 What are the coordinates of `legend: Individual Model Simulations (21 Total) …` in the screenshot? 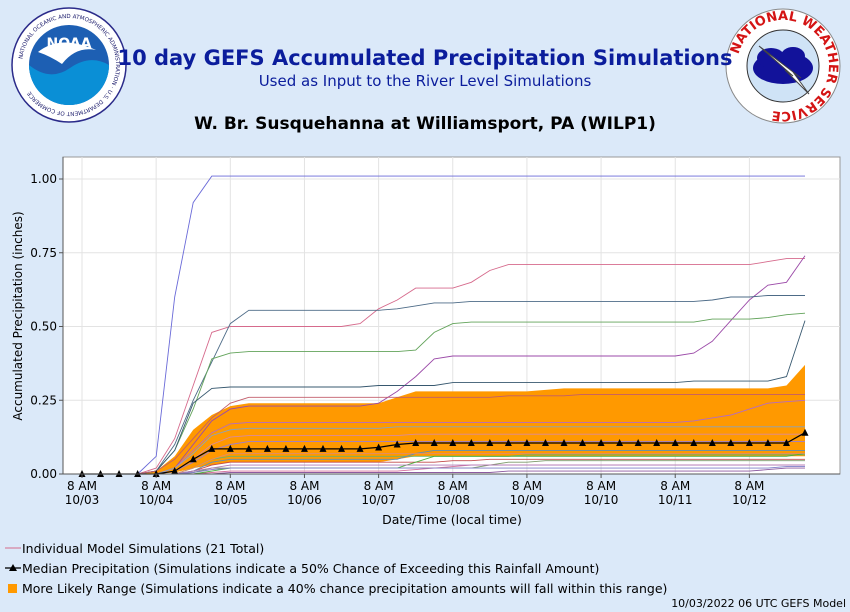 It's located at (384, 568).